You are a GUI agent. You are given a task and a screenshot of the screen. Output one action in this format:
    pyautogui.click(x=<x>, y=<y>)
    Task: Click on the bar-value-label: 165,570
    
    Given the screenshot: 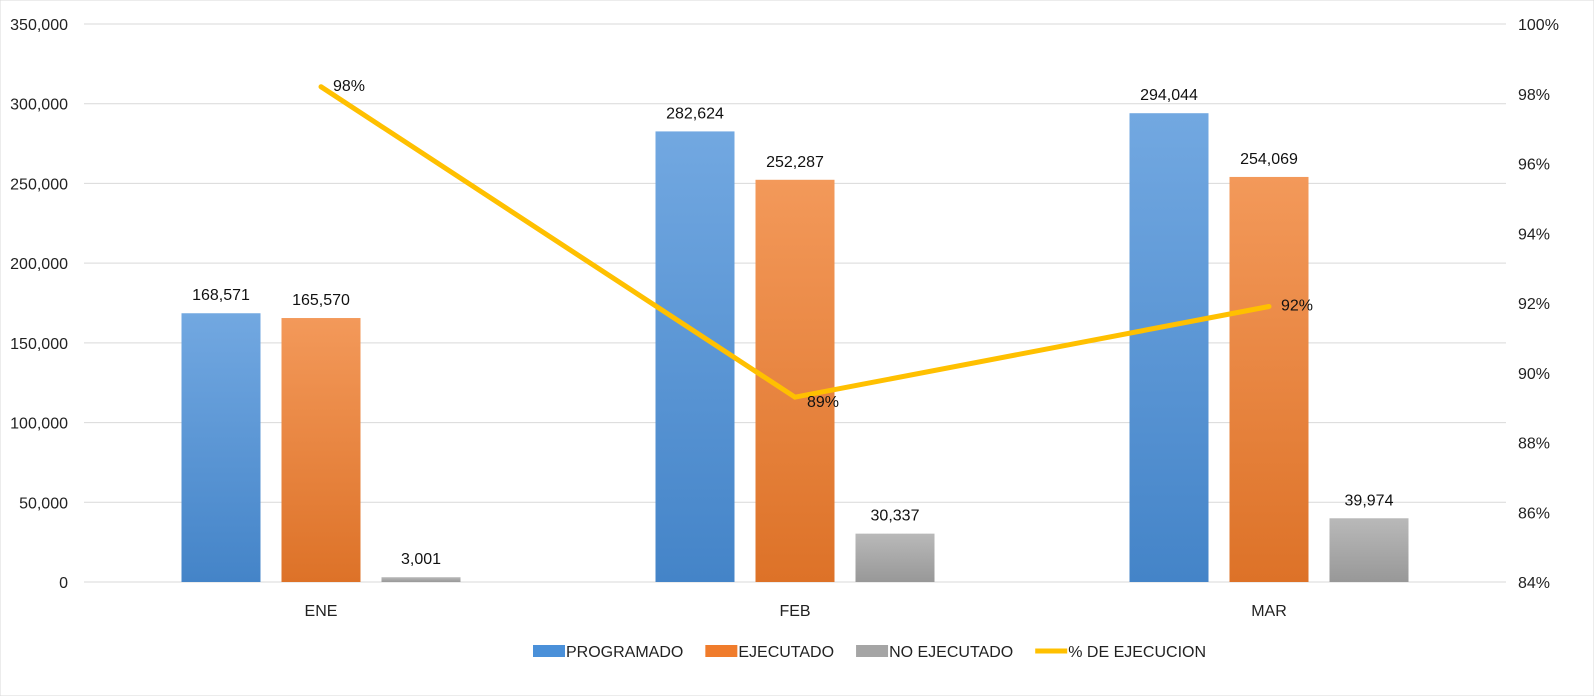 What is the action you would take?
    pyautogui.click(x=321, y=300)
    